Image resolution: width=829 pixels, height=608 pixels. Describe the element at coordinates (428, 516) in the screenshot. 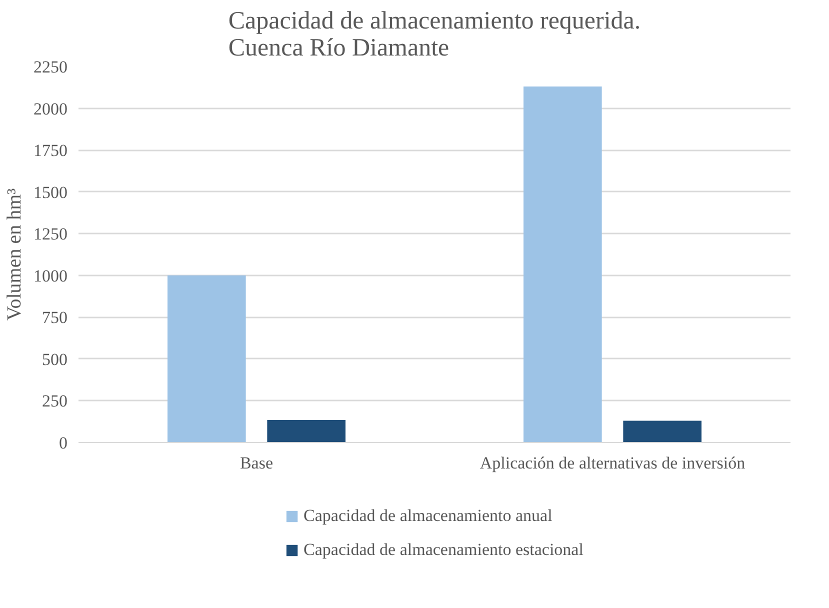

I see `legend-label: Capacidad de almacenamiento anual` at that location.